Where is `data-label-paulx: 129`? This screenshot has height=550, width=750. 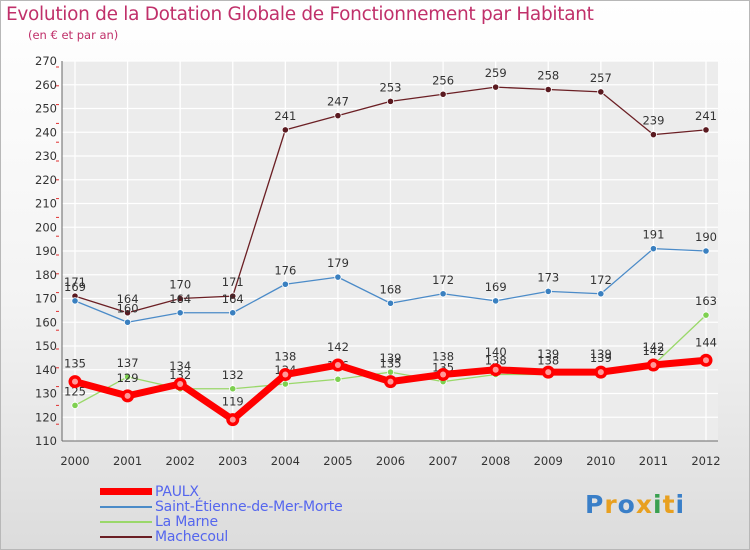
data-label-paulx: 129 is located at coordinates (128, 378).